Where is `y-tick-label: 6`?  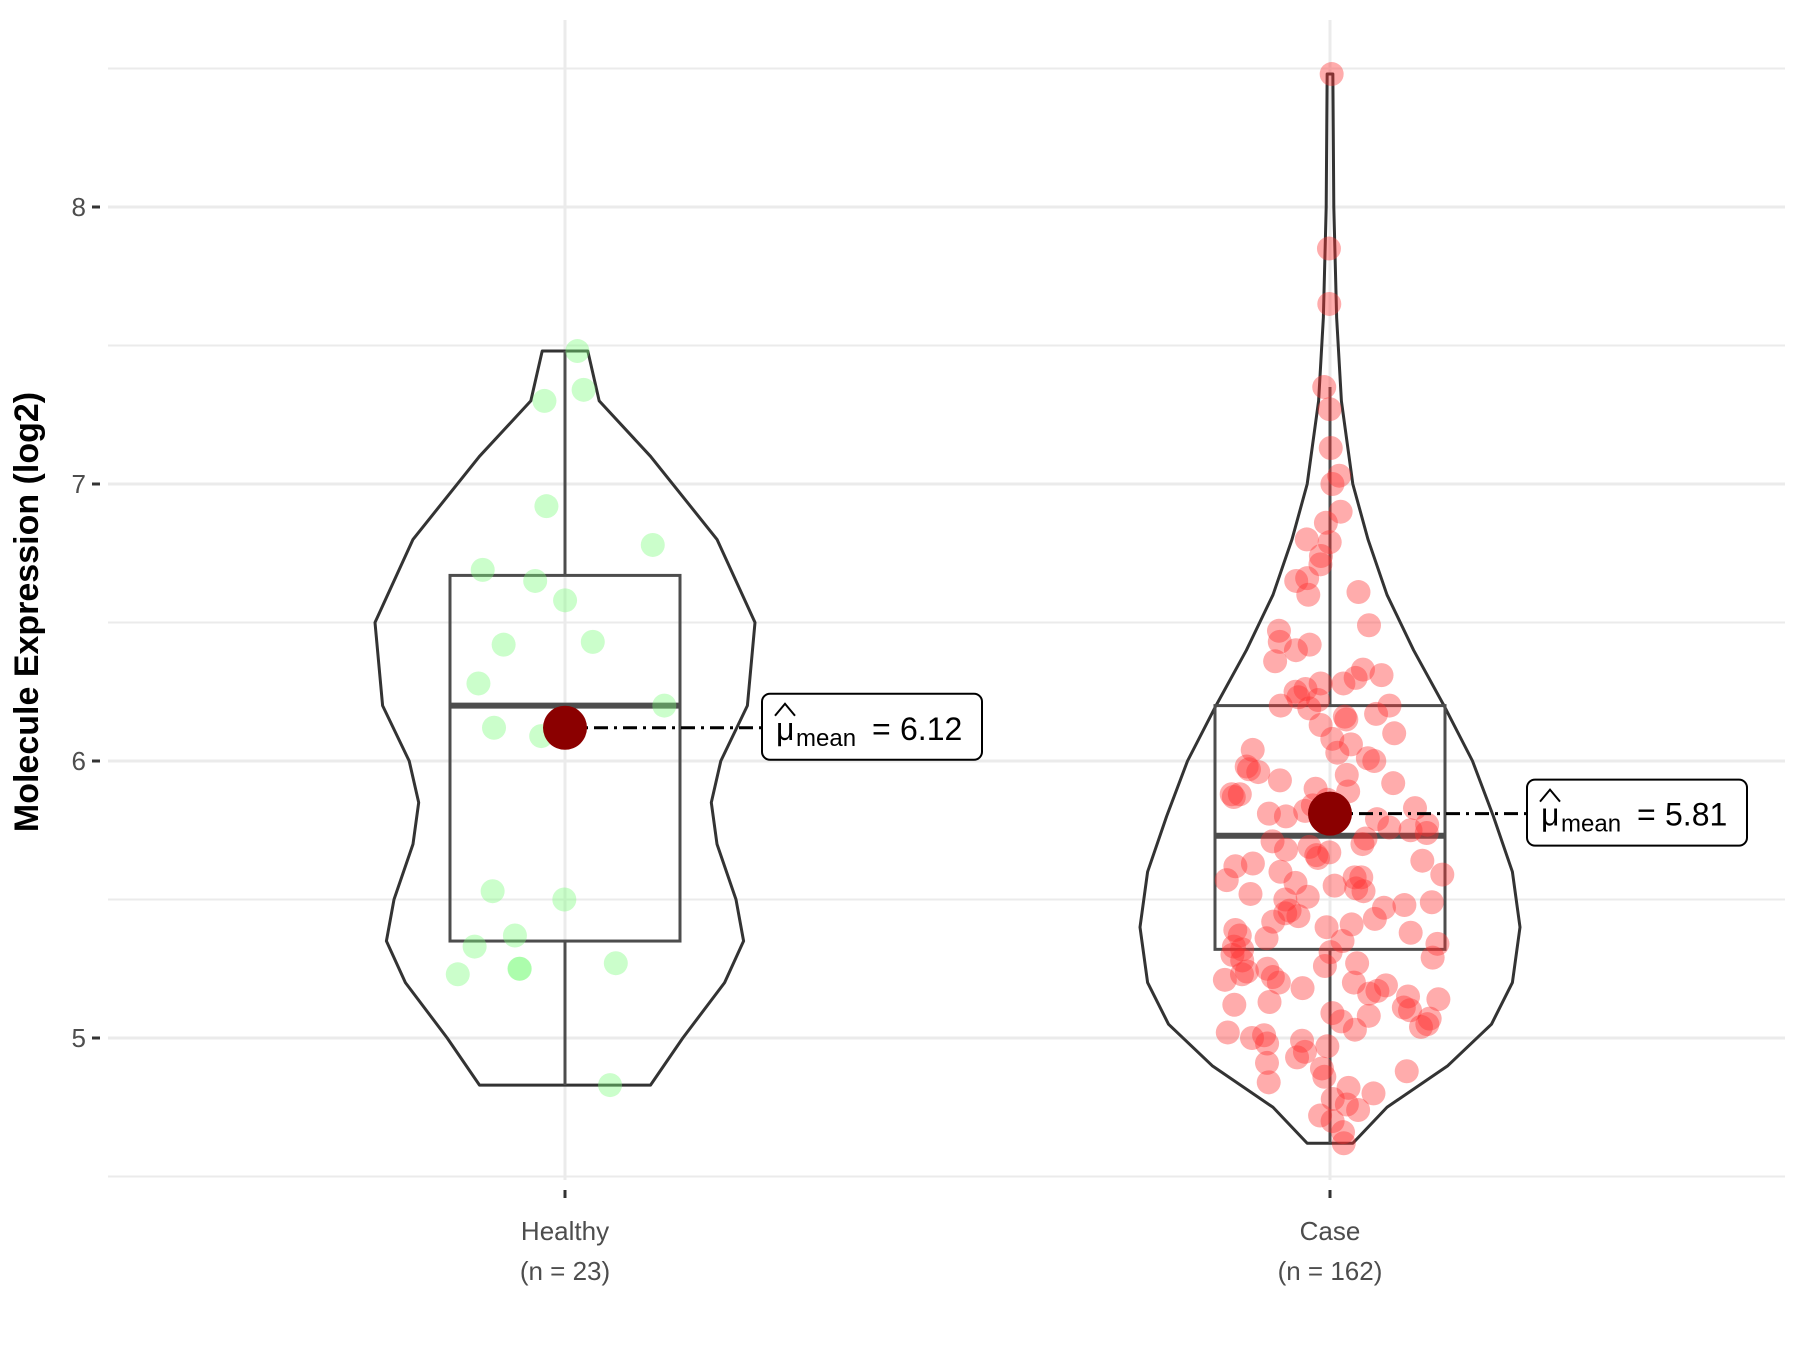 y-tick-label: 6 is located at coordinates (79, 761).